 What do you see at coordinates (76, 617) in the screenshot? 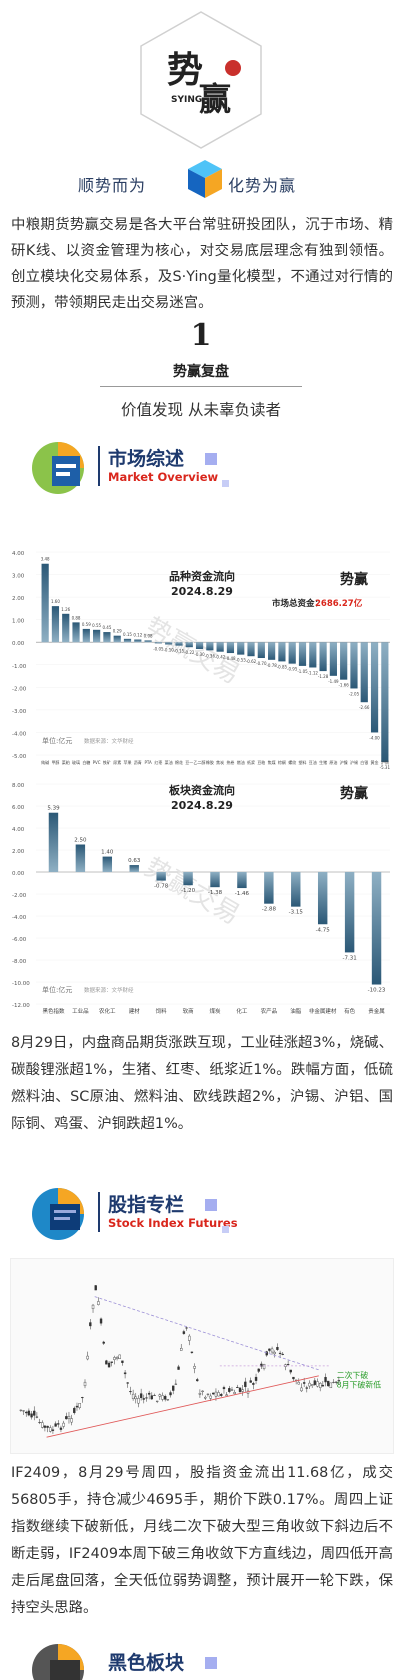
I see `data-label: 0.88` at bounding box center [76, 617].